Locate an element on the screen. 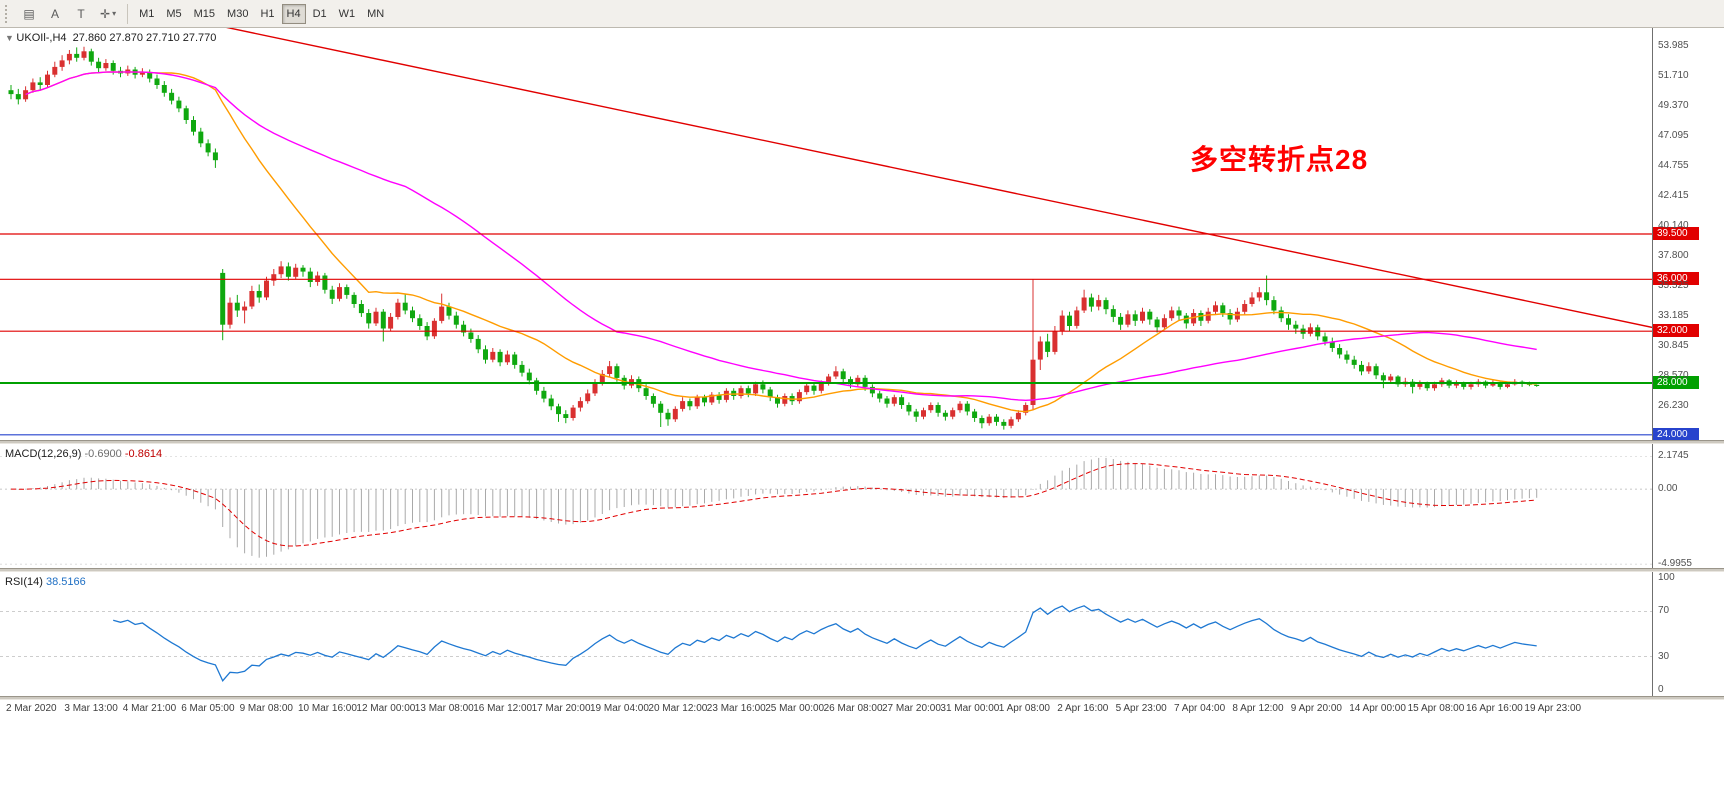  chevron-down-icon: ▾ is located at coordinates (114, 13).